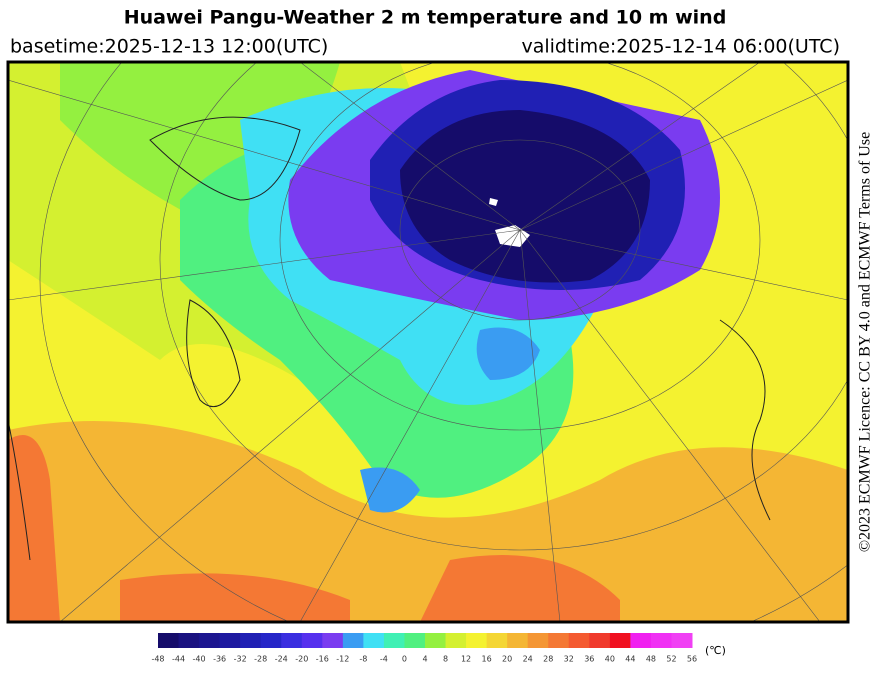 The height and width of the screenshot is (680, 870). I want to click on colorbar-tick-label: -8, so click(363, 659).